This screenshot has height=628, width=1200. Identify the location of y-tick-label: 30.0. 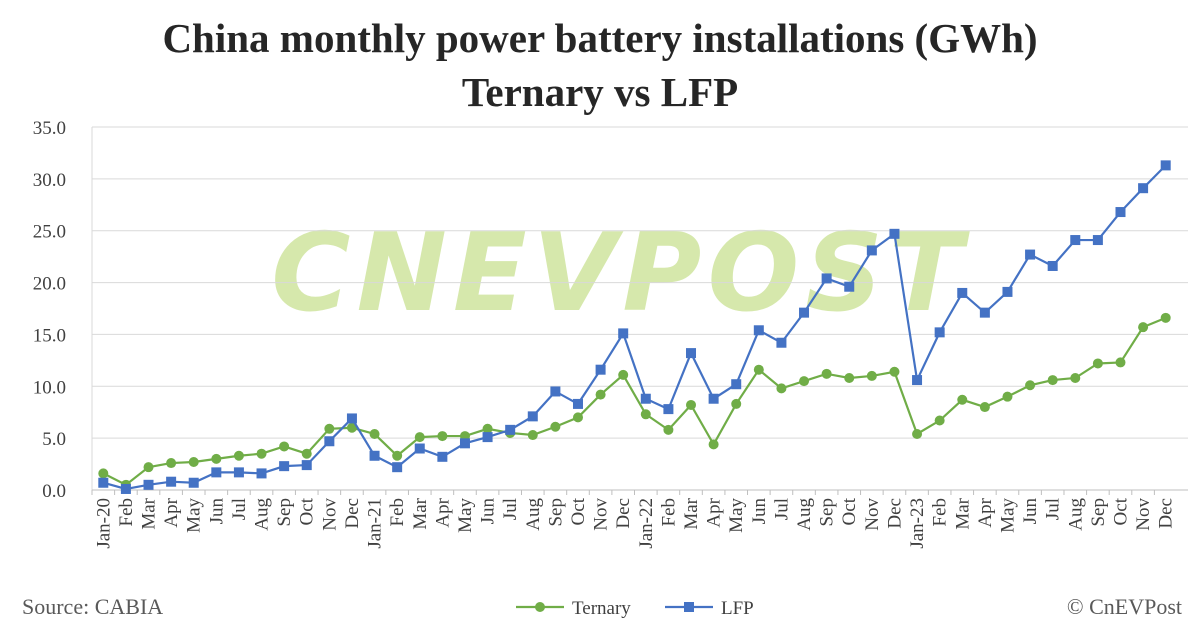
(49, 180).